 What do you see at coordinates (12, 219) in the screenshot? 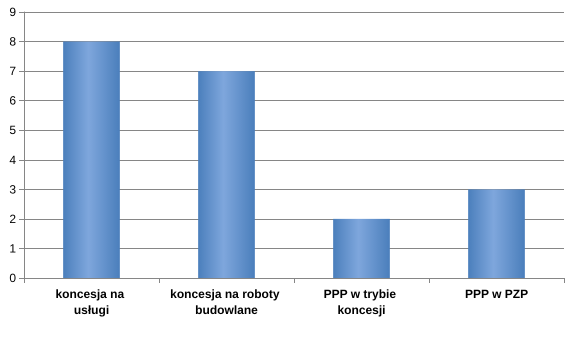
I see `y-tick-label: 2` at bounding box center [12, 219].